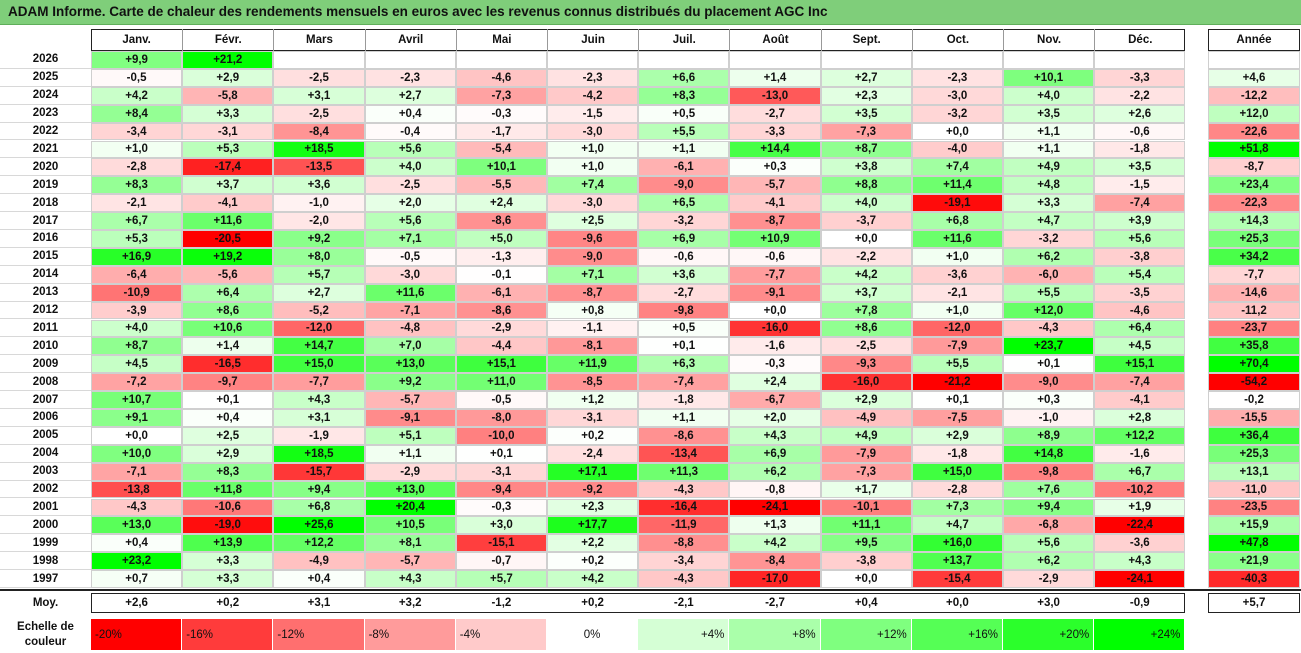 The image size is (1301, 653). What do you see at coordinates (1140, 274) in the screenshot?
I see `heatmap-cell: +5,4` at bounding box center [1140, 274].